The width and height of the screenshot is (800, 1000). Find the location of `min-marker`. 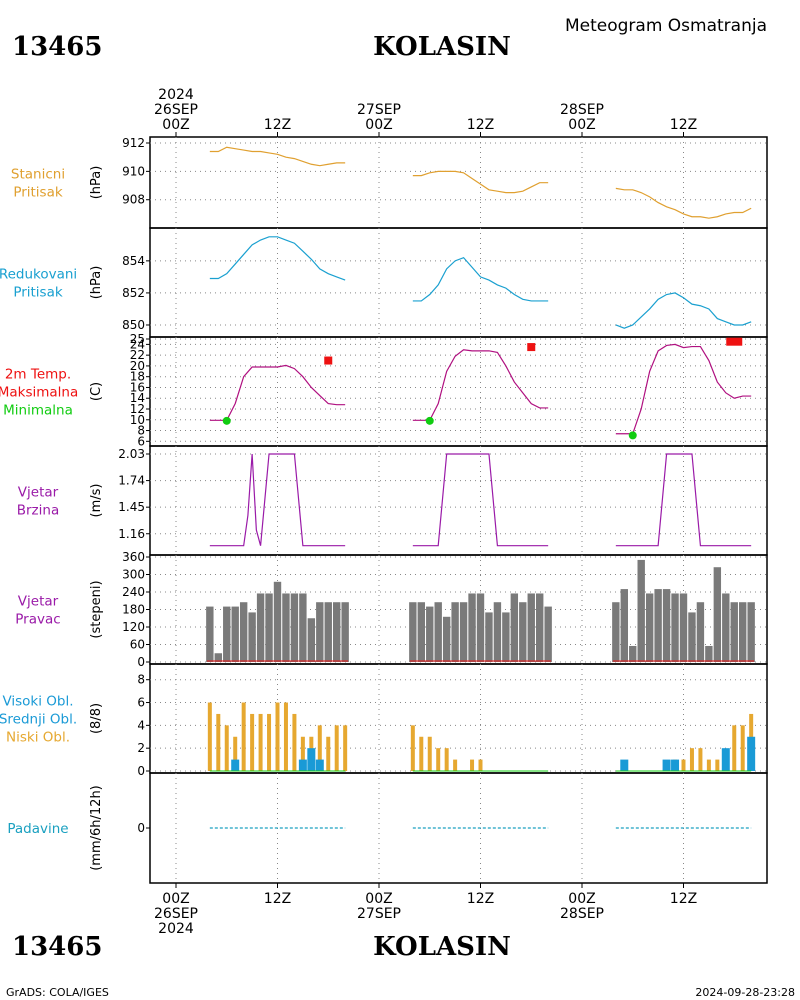

min-marker is located at coordinates (632, 435).